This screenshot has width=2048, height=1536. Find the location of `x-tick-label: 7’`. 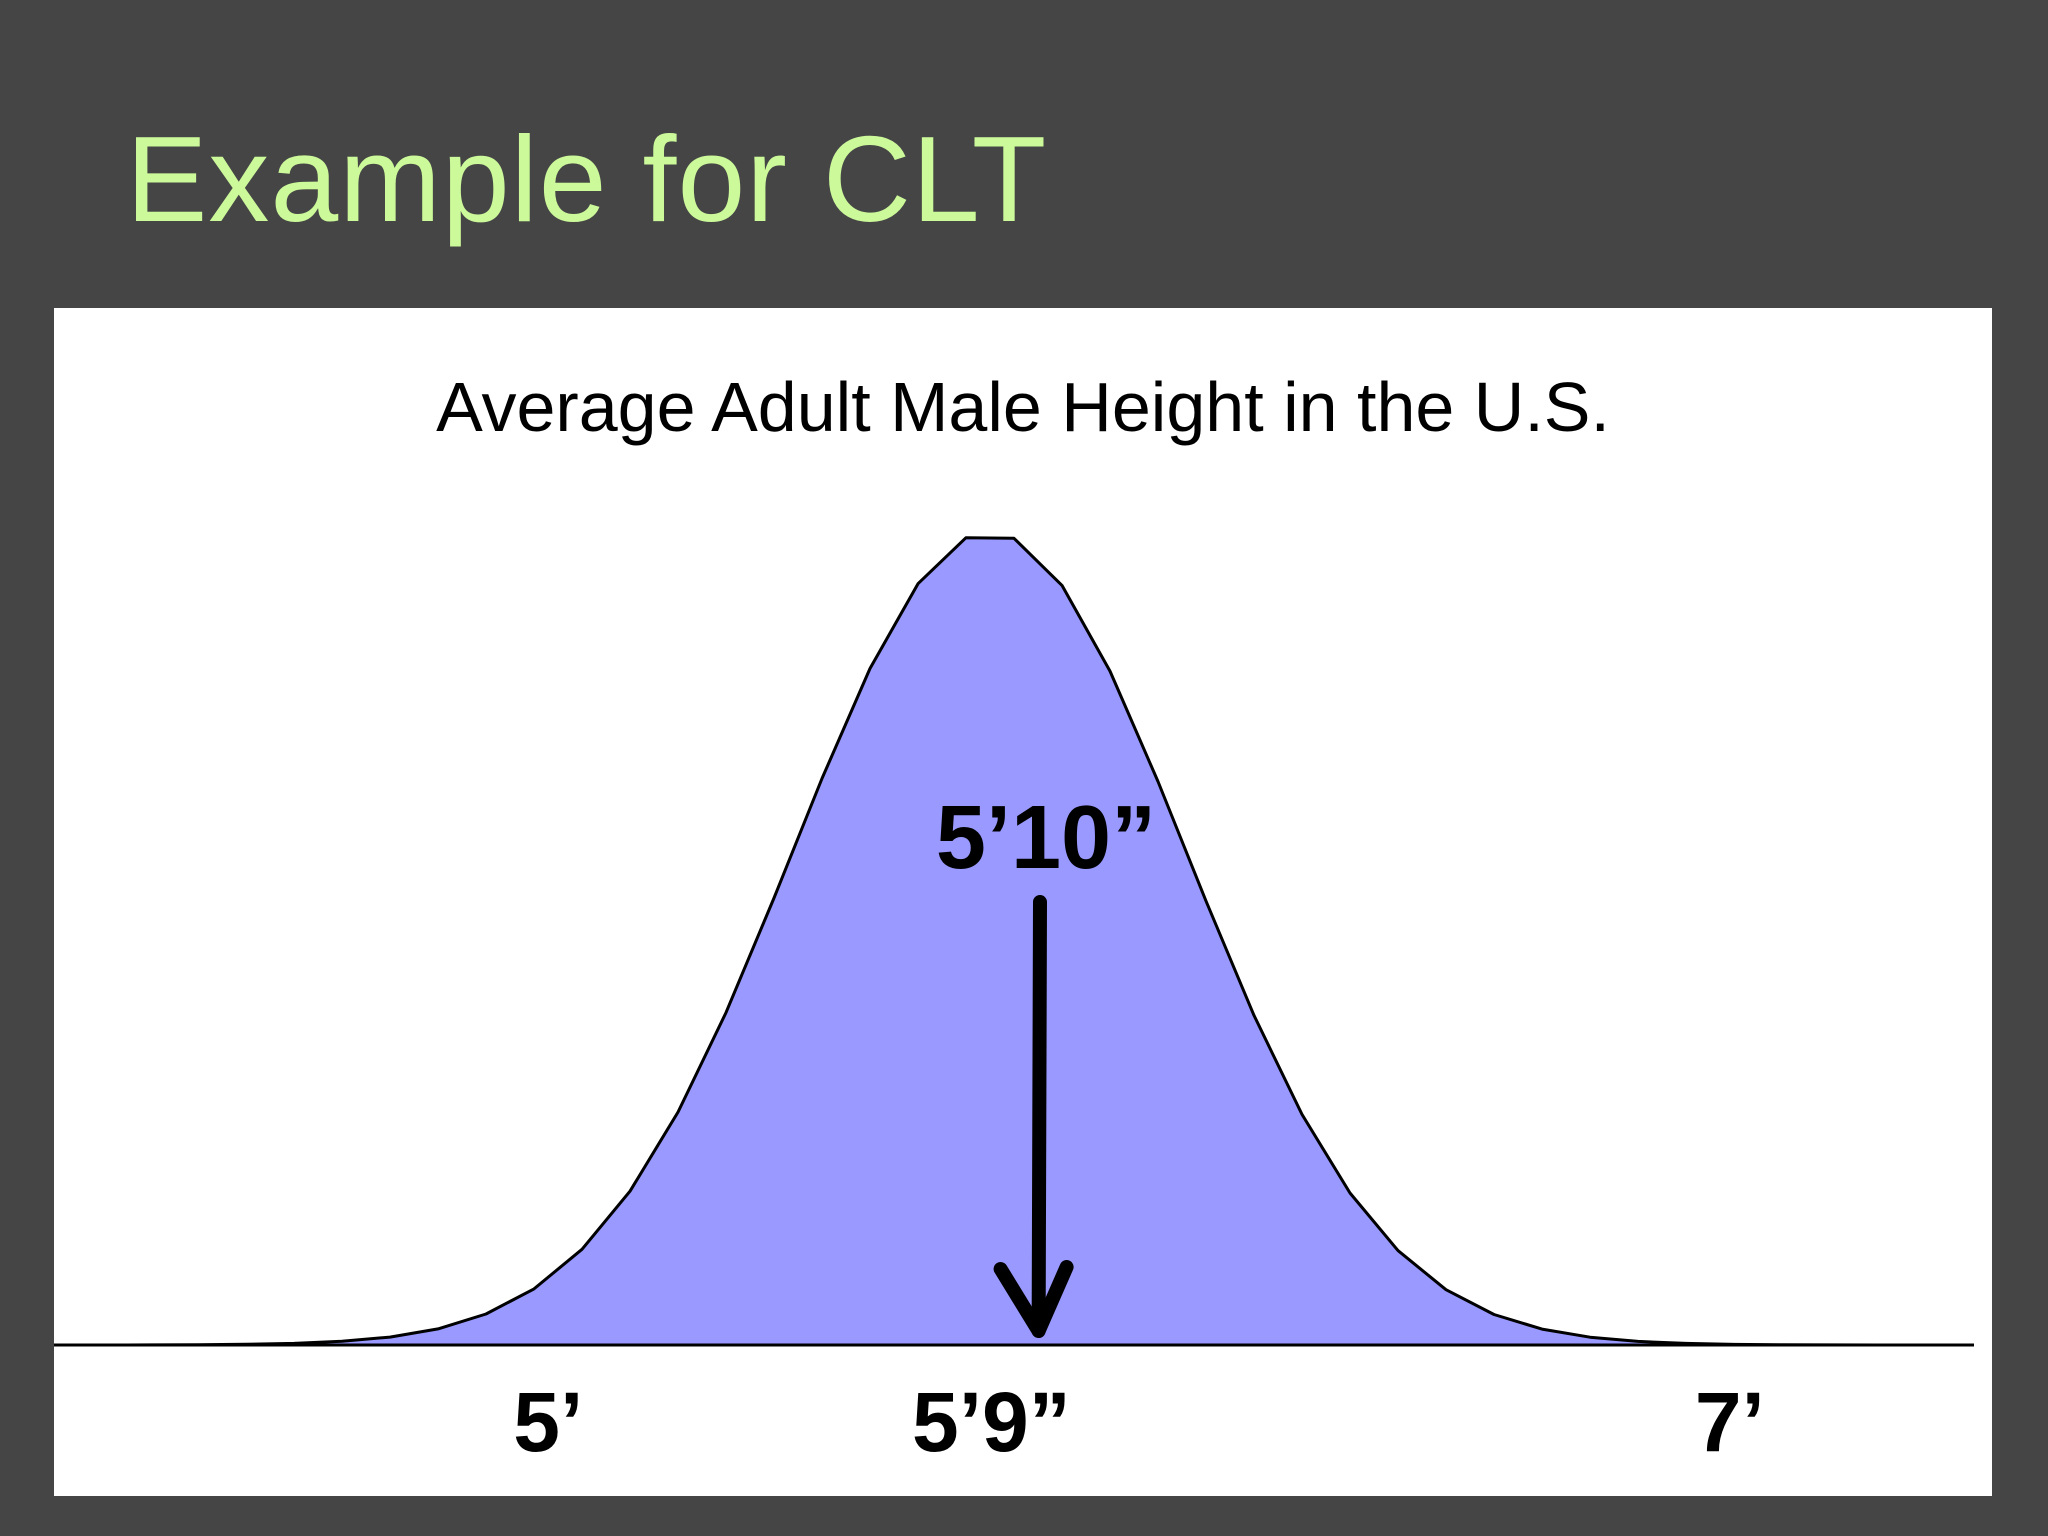

x-tick-label: 7’ is located at coordinates (1730, 1422).